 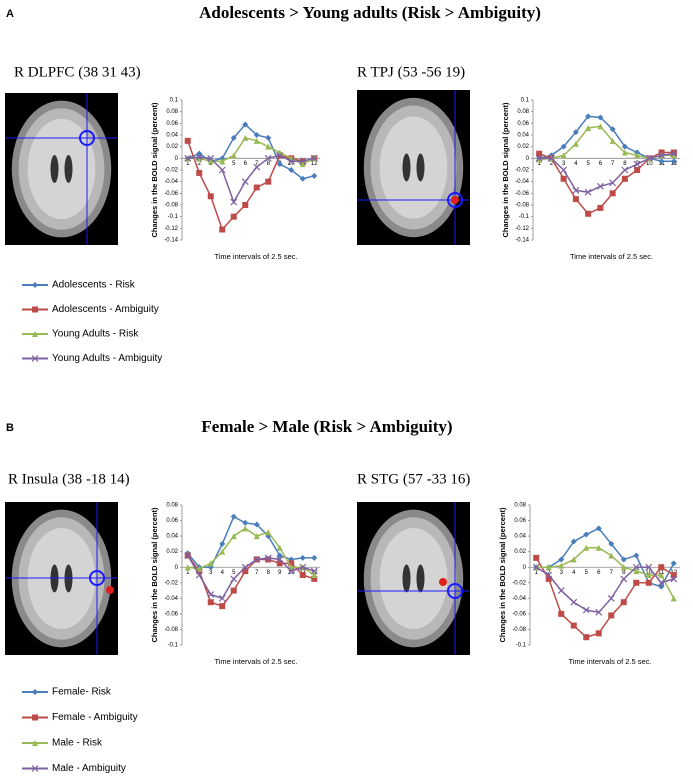 What do you see at coordinates (95, 334) in the screenshot?
I see `legend-label: Young Adults - Risk` at bounding box center [95, 334].